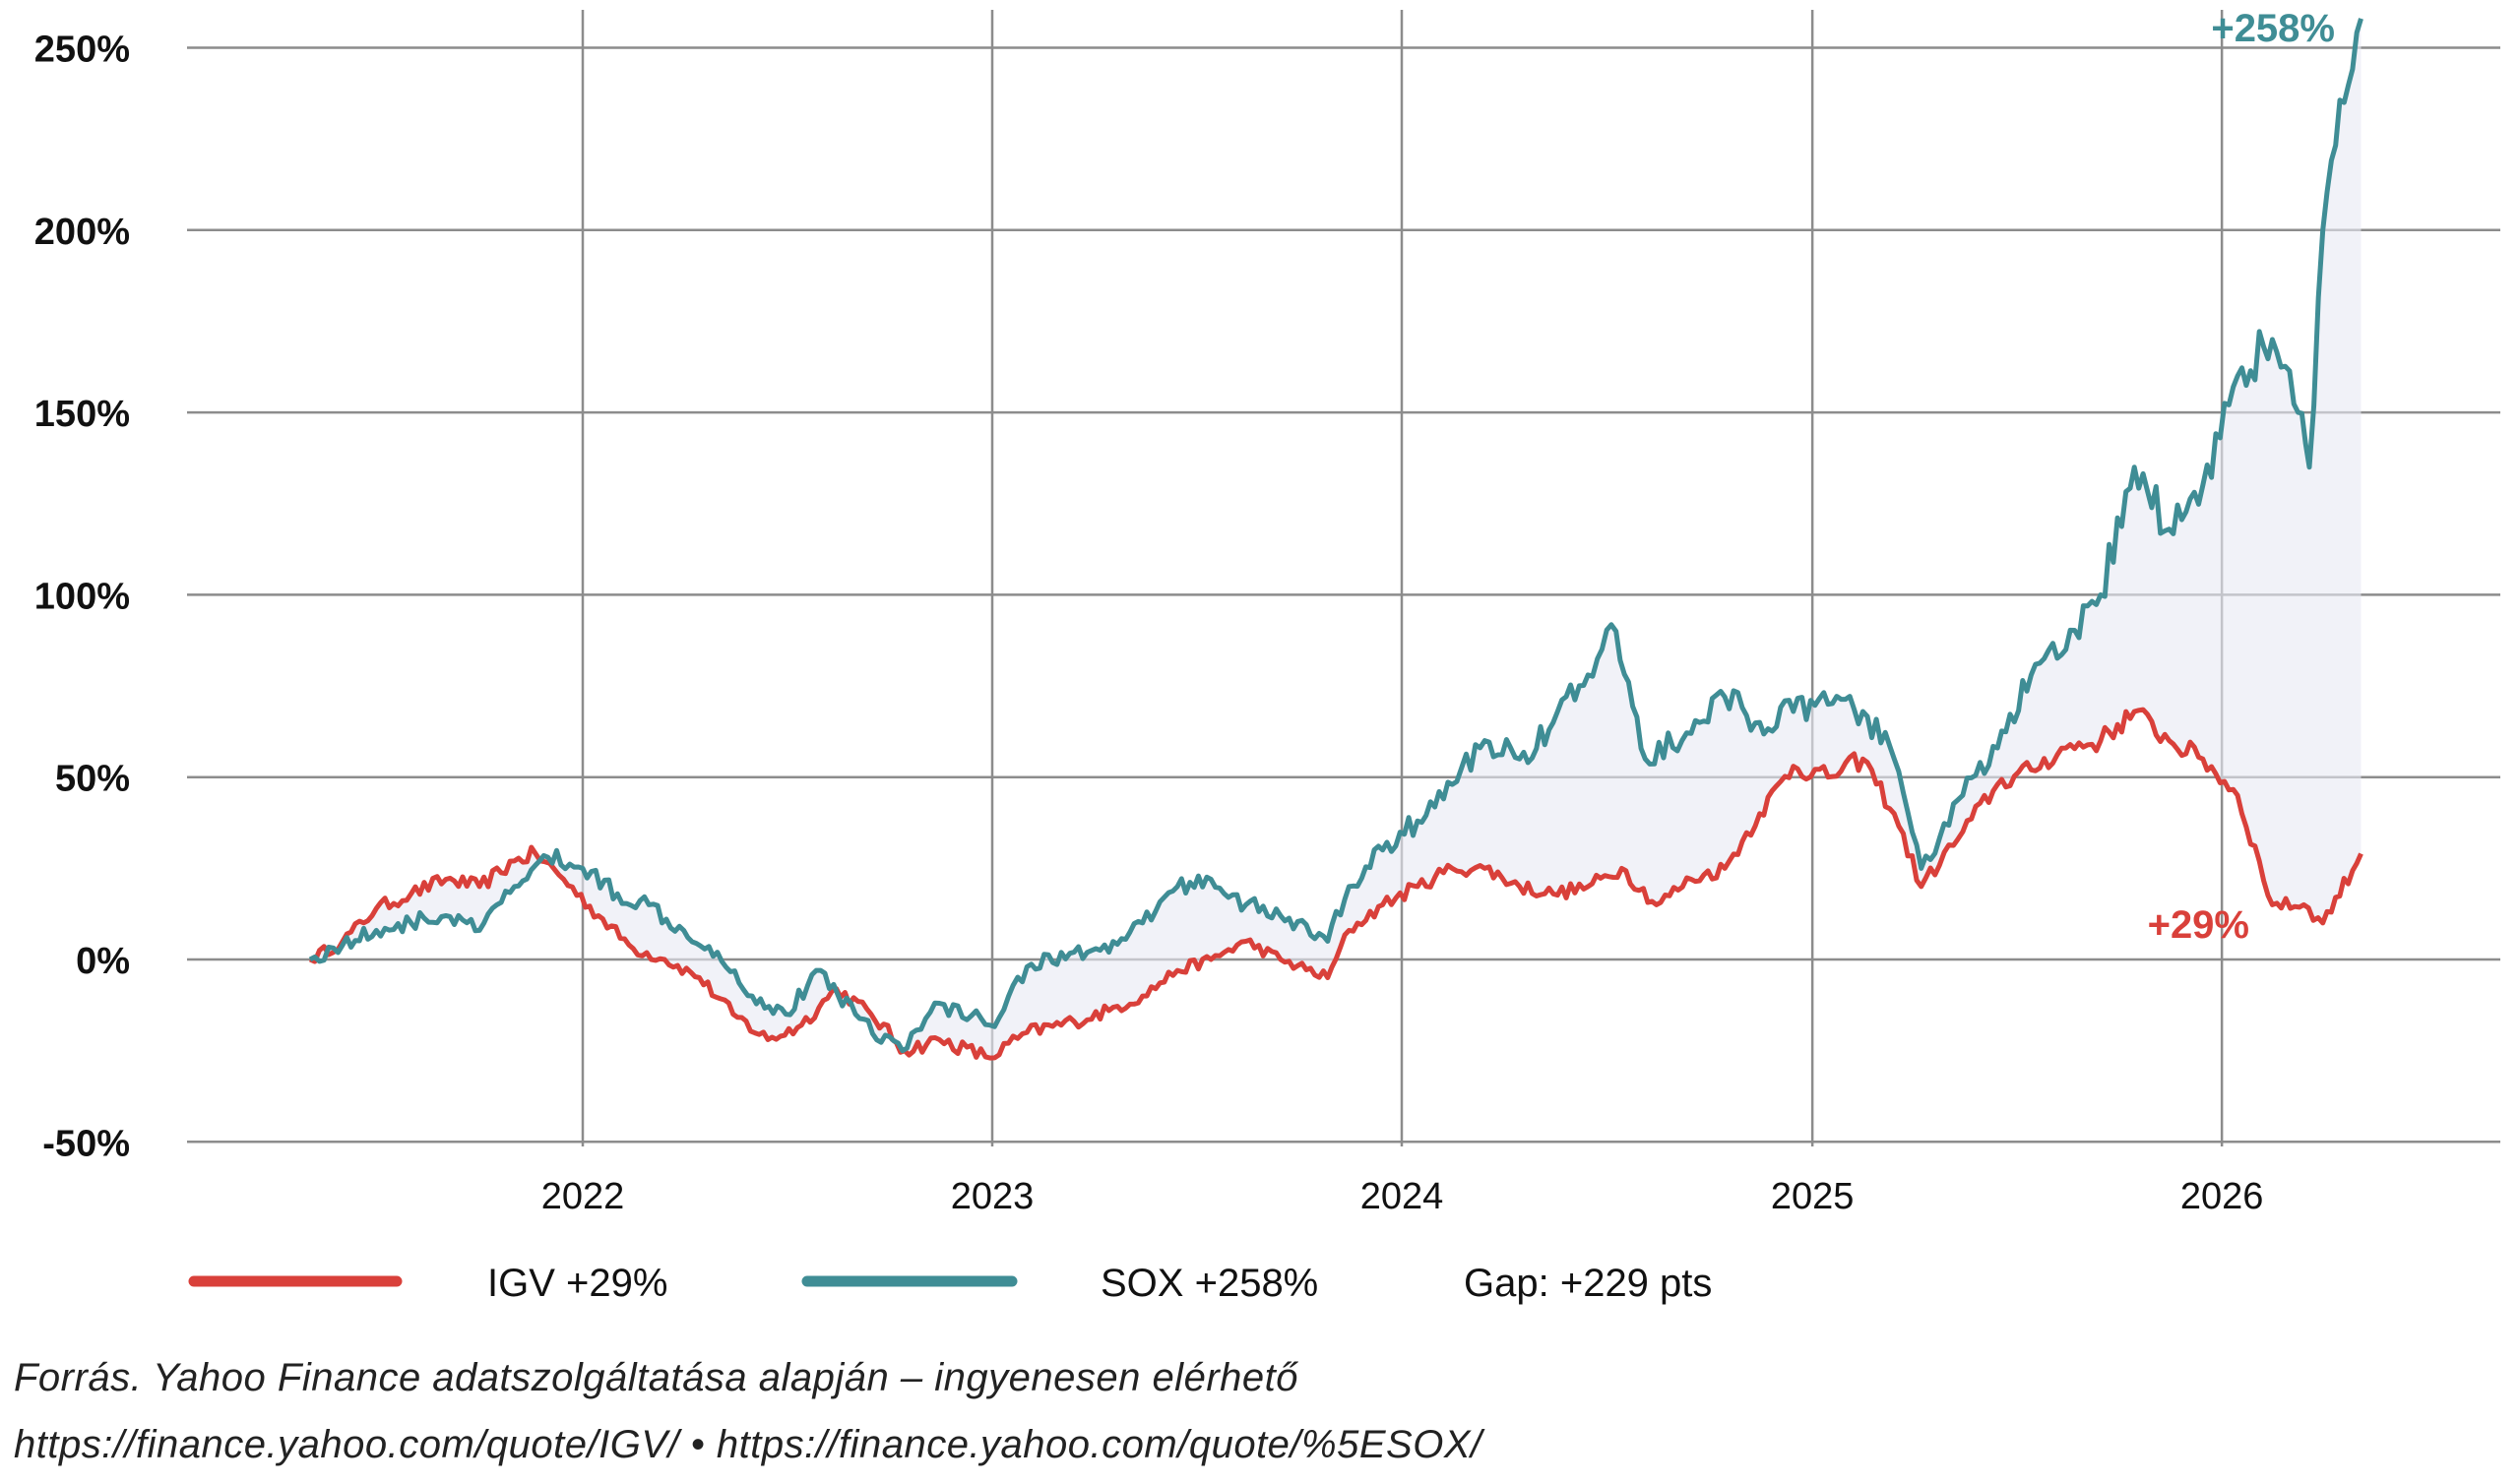  I want to click on y-tick-label: -50%, so click(86, 1144).